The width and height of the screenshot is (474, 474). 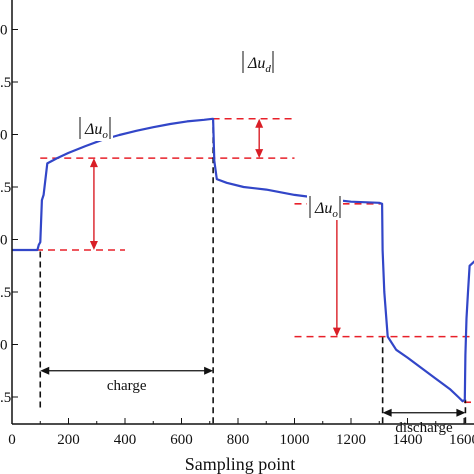 I want to click on delta-label-upper: Δud, so click(x=258, y=62).